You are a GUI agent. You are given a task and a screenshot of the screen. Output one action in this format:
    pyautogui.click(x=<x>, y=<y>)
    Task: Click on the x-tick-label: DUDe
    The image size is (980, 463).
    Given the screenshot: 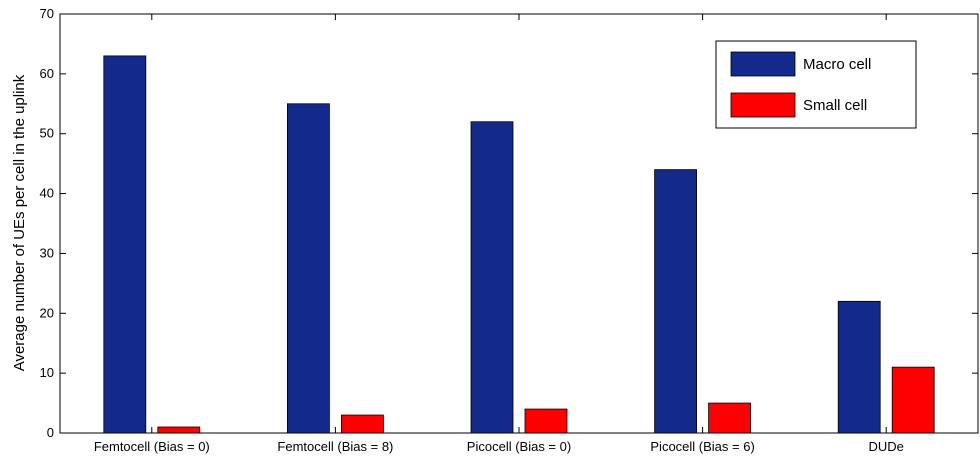 What is the action you would take?
    pyautogui.click(x=885, y=446)
    